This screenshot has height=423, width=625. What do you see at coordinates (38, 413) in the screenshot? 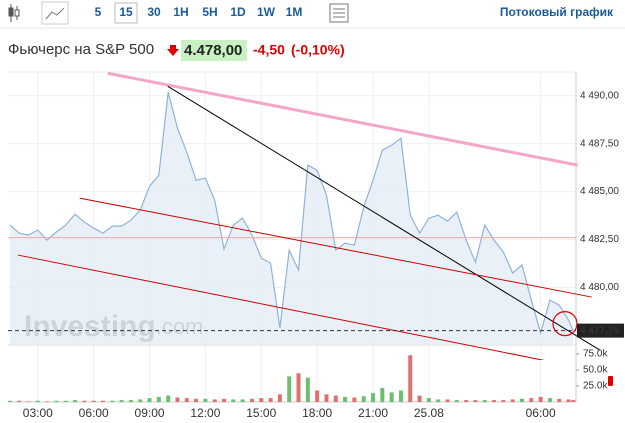
I see `x-tick-label: 03:00` at bounding box center [38, 413].